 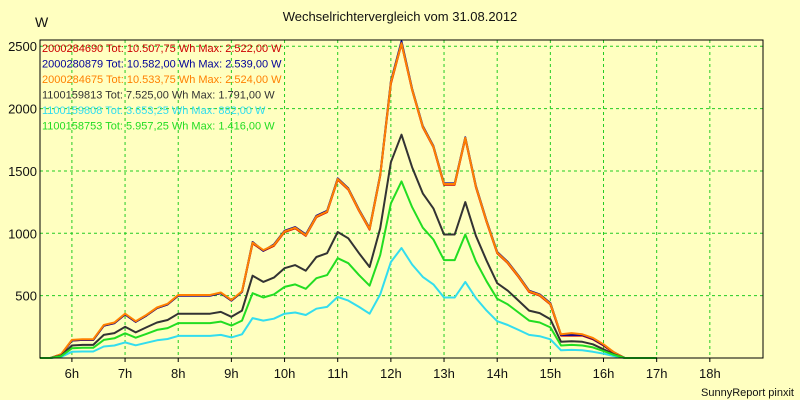 What do you see at coordinates (231, 373) in the screenshot?
I see `x-tick-label: 9h` at bounding box center [231, 373].